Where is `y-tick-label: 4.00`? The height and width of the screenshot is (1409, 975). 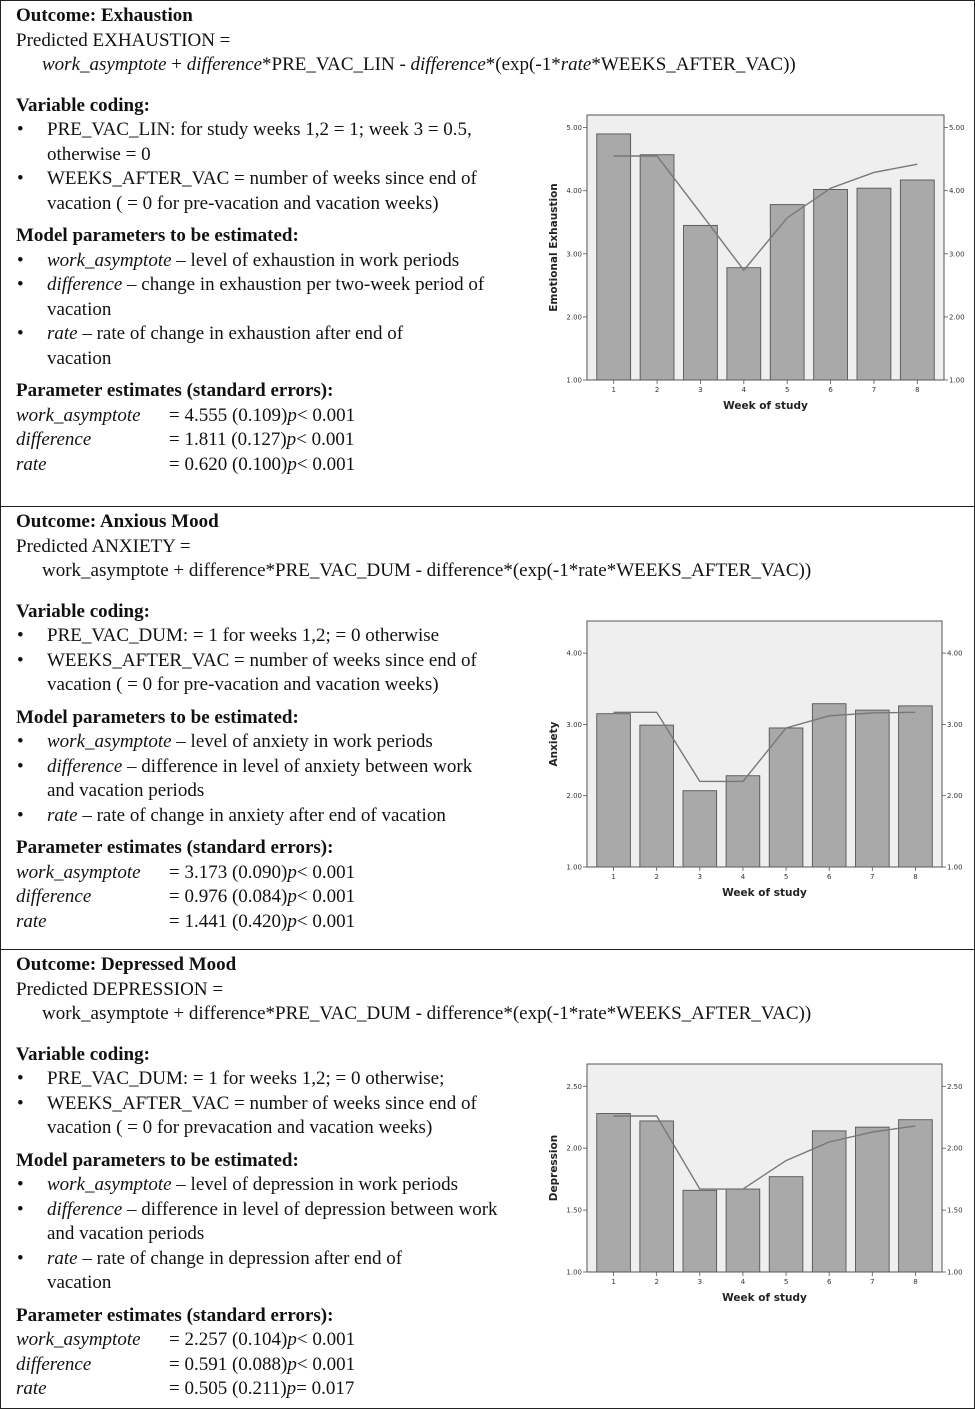
y-tick-label: 4.00 is located at coordinates (574, 191).